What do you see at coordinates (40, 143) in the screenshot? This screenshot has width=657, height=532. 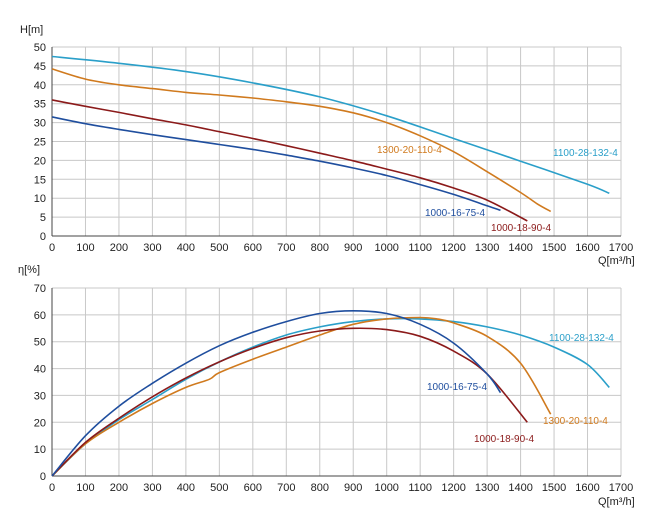 I see `y-tick-label: 25` at bounding box center [40, 143].